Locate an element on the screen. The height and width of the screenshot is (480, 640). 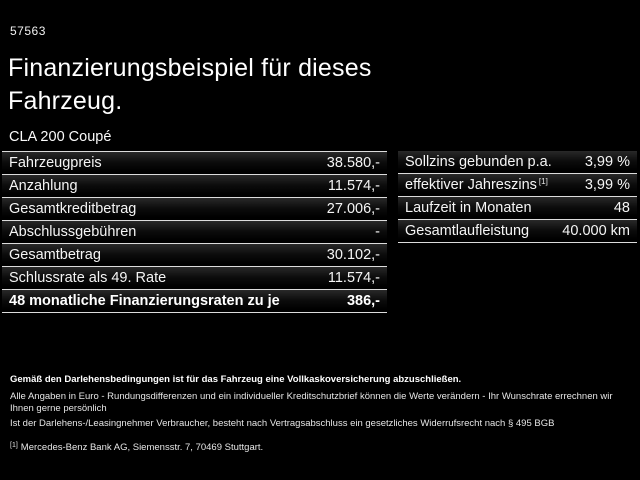
row-value: 48 is located at coordinates (621, 208).